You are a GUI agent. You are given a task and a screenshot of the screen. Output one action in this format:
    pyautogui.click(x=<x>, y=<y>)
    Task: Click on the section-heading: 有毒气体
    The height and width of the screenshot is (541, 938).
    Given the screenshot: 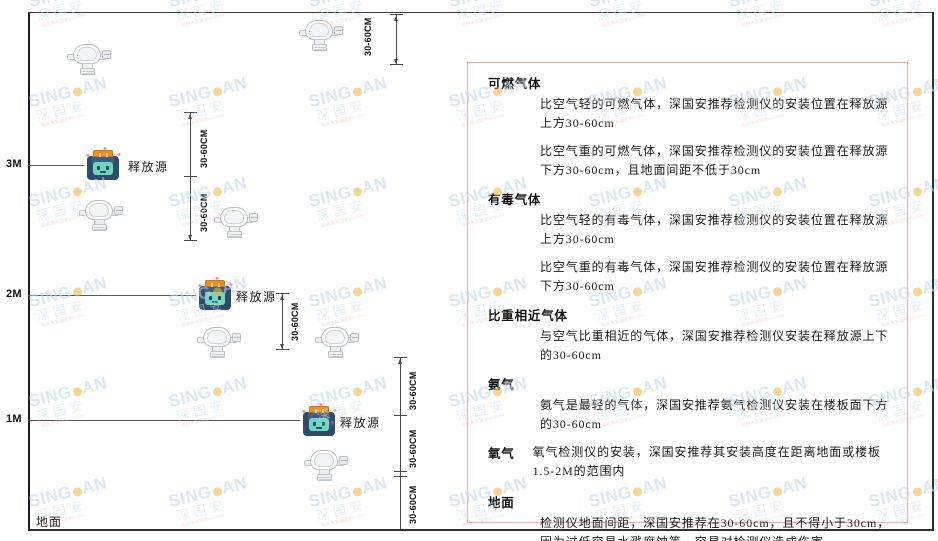 What is the action you would take?
    pyautogui.click(x=515, y=200)
    